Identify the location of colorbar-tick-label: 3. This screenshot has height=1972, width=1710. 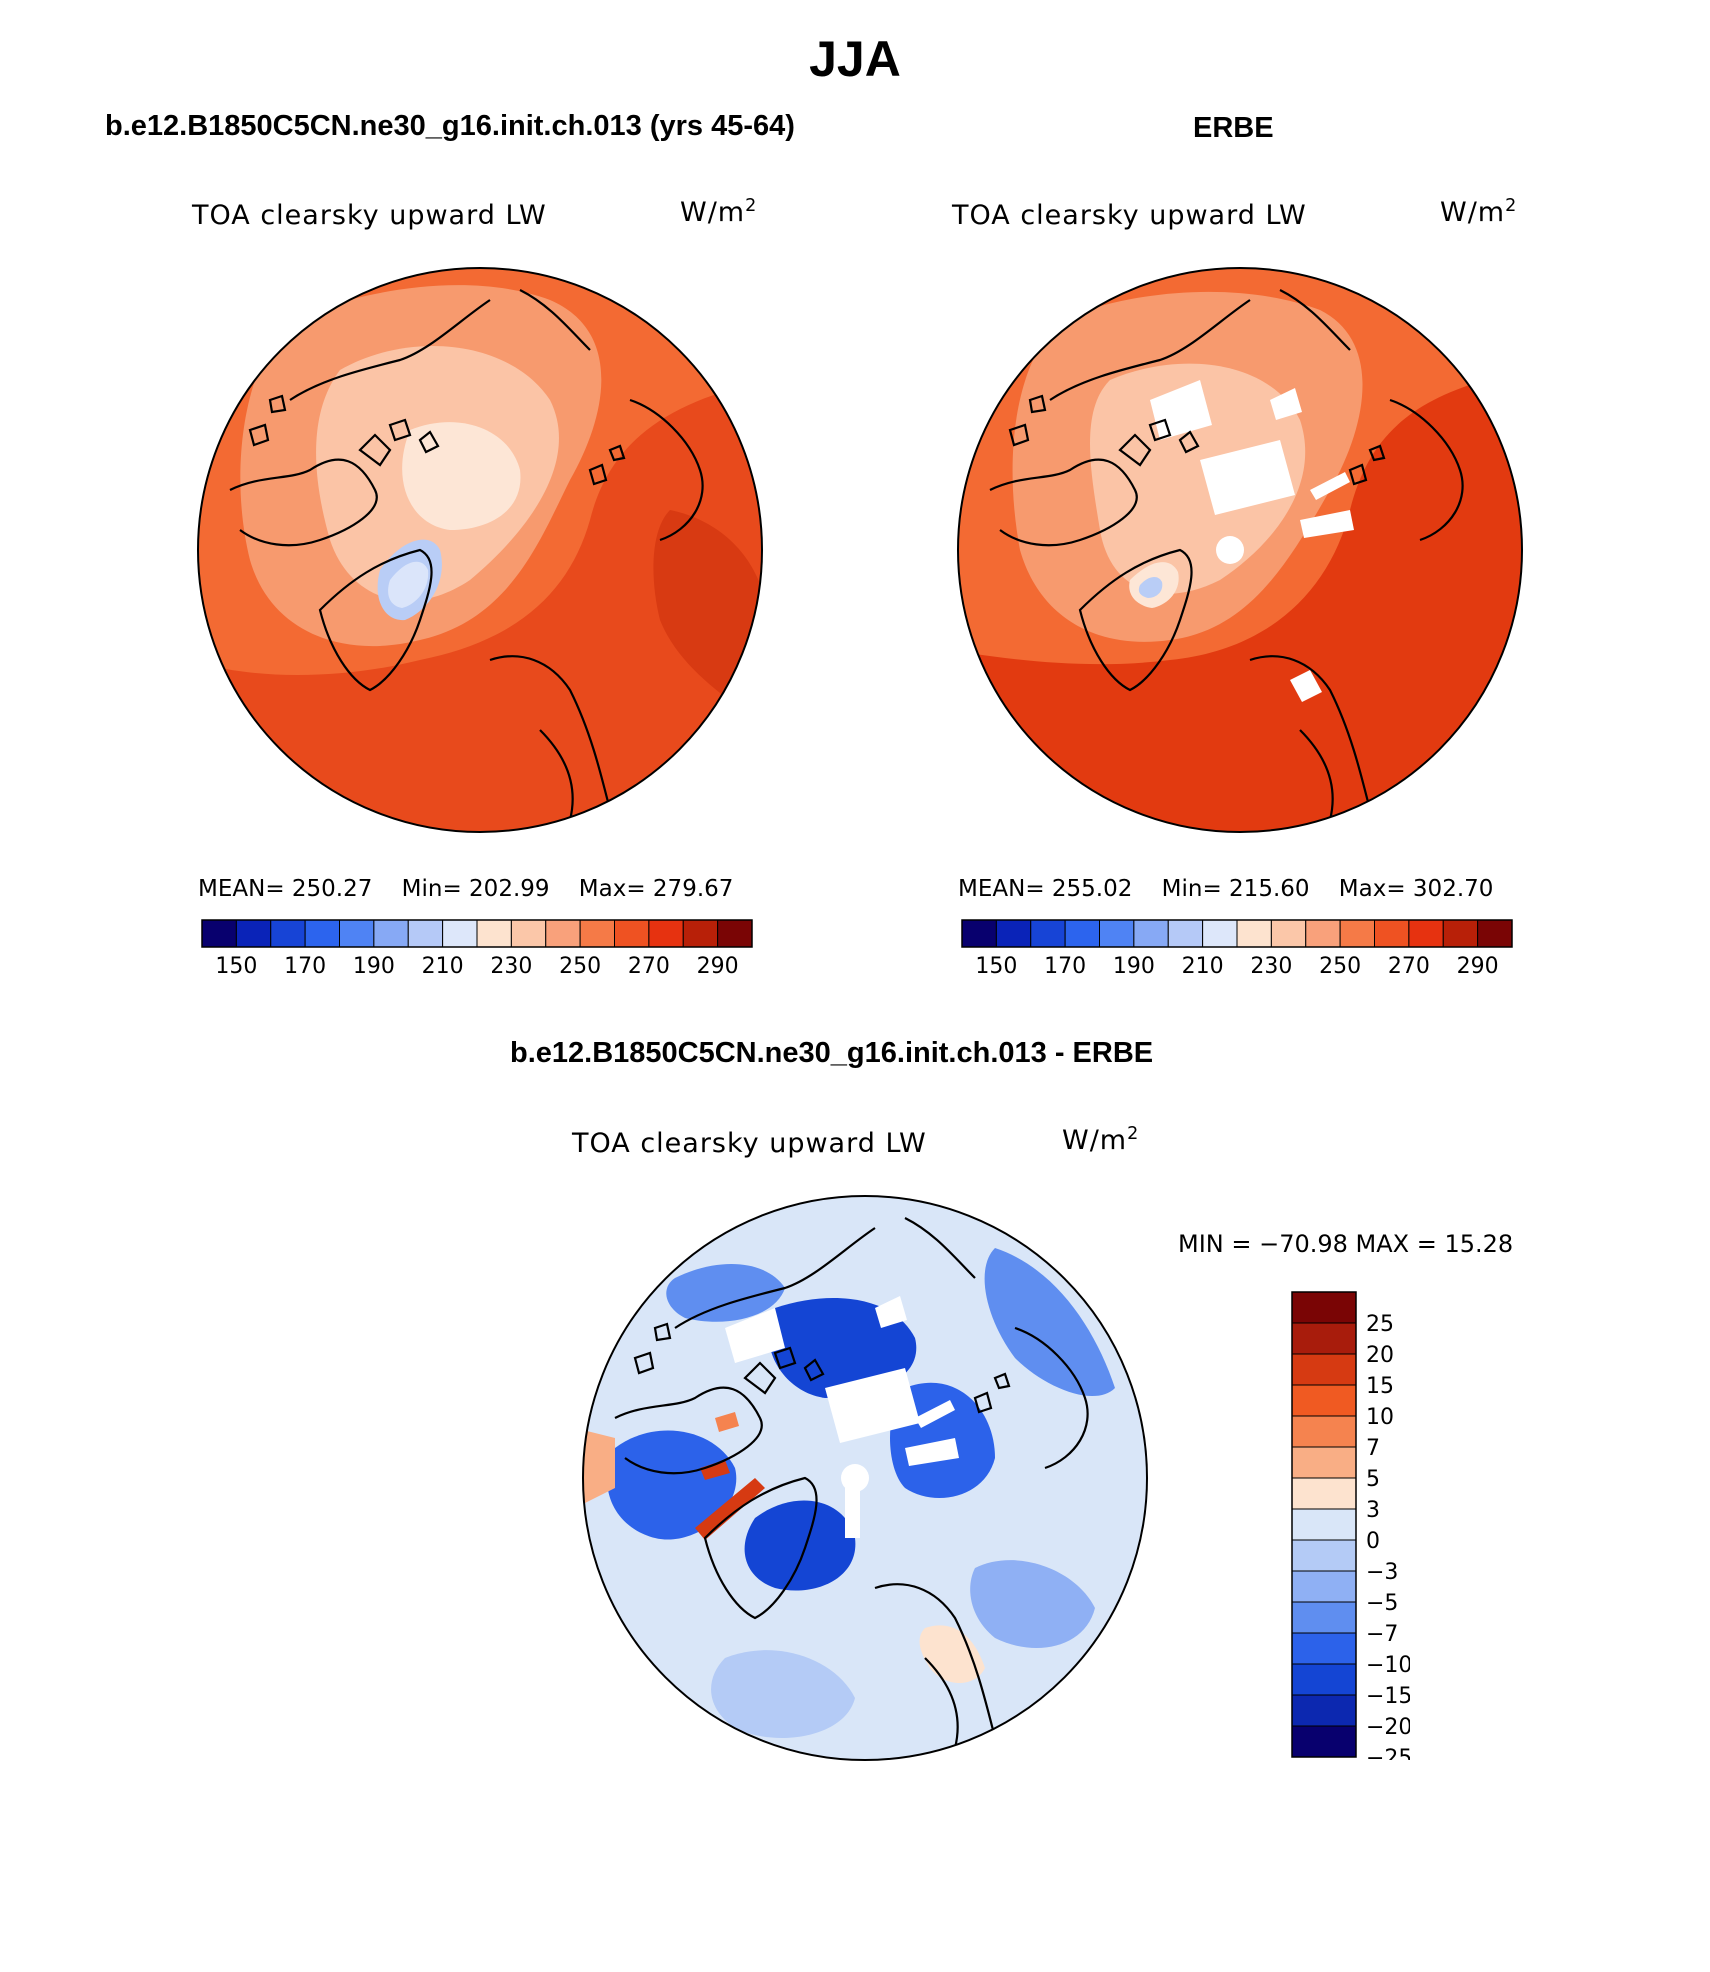
(1373, 1510).